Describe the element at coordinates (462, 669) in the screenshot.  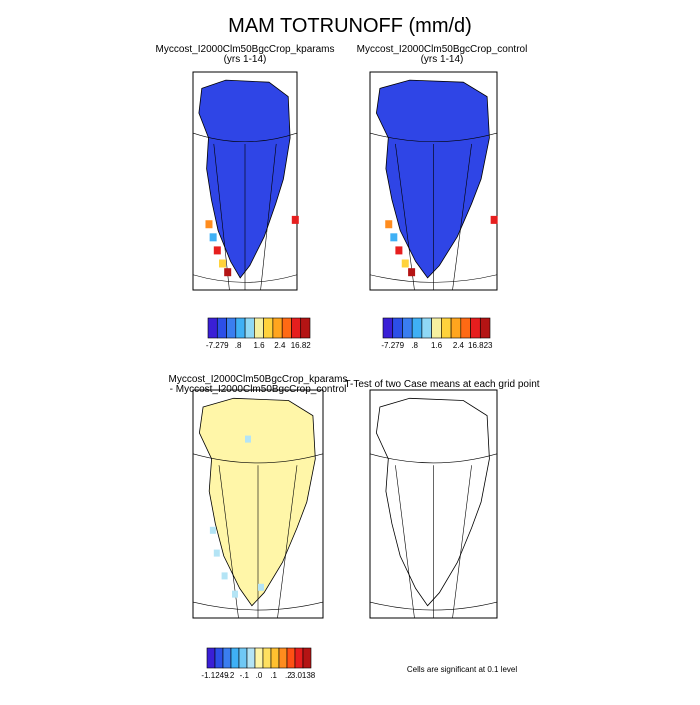
I see `panel-note: Cells are significant at 0.1 level` at that location.